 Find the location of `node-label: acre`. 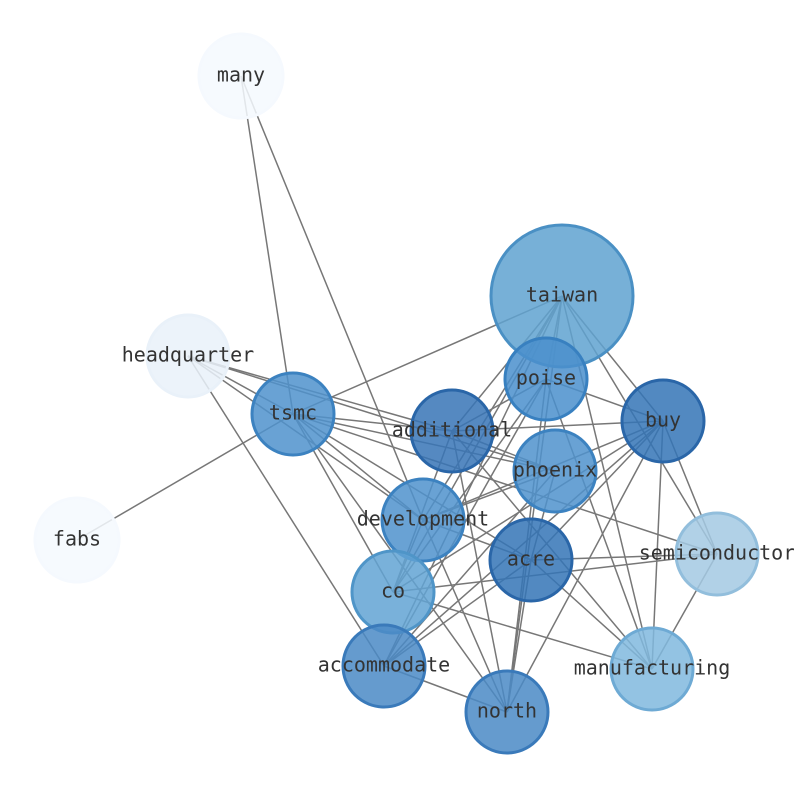

node-label: acre is located at coordinates (531, 559).